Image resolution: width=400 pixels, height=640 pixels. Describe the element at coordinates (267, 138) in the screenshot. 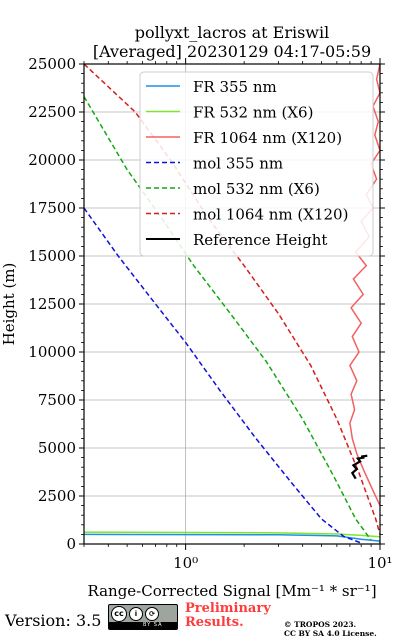

I see `legend-label: FR 1064 nm (X120)` at that location.